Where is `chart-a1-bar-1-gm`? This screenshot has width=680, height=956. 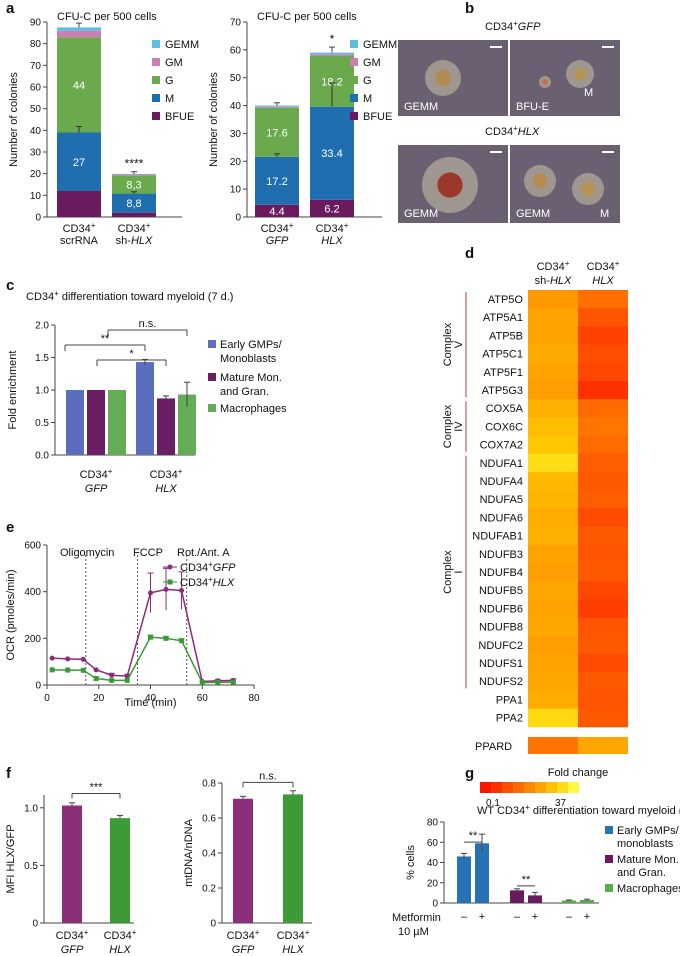 chart-a1-bar-1-gm is located at coordinates (134, 175).